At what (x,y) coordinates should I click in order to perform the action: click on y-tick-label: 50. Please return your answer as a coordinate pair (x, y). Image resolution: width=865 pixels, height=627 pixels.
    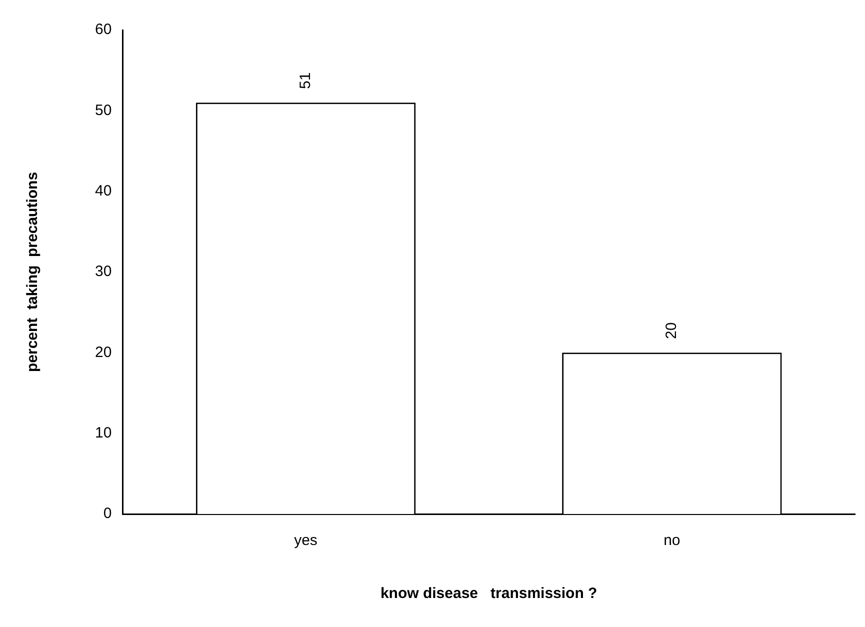
    Looking at the image, I should click on (103, 110).